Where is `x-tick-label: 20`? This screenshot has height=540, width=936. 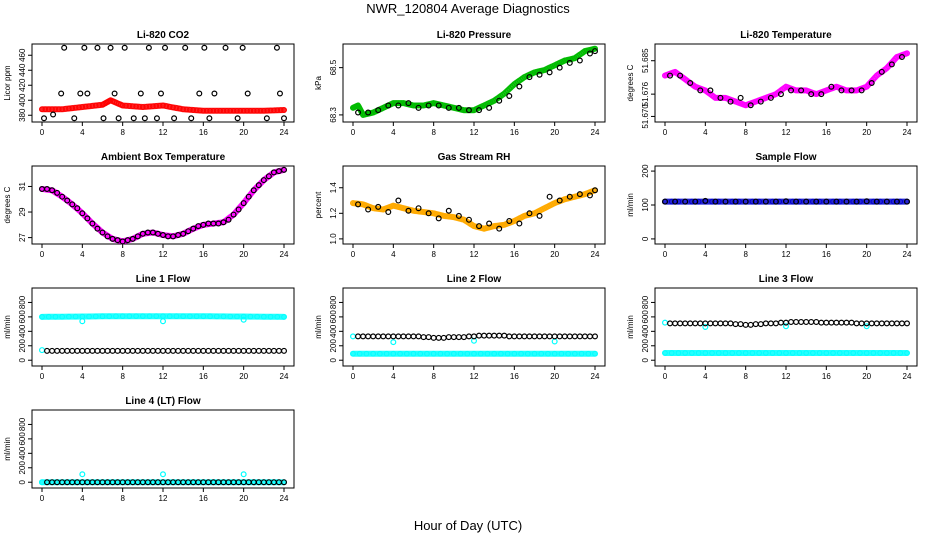 x-tick-label: 20 is located at coordinates (554, 254).